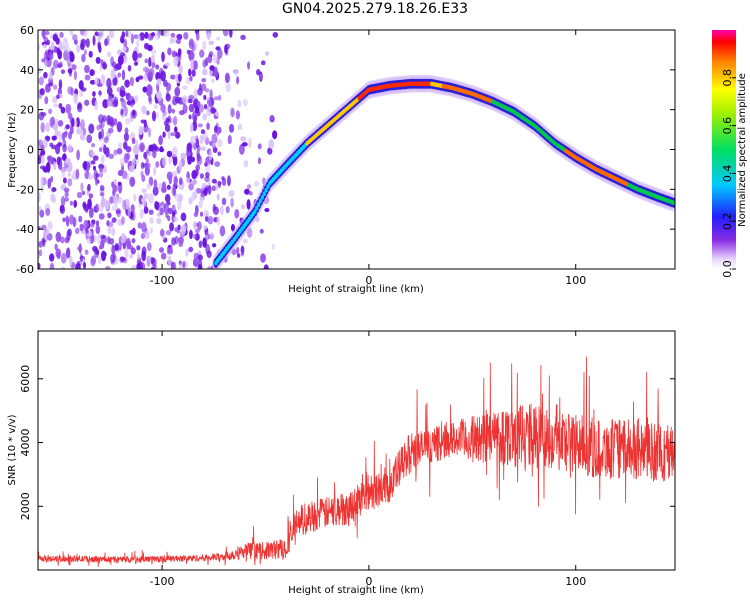  I want to click on spectrogram-y-tick-label: 60, so click(27, 30).